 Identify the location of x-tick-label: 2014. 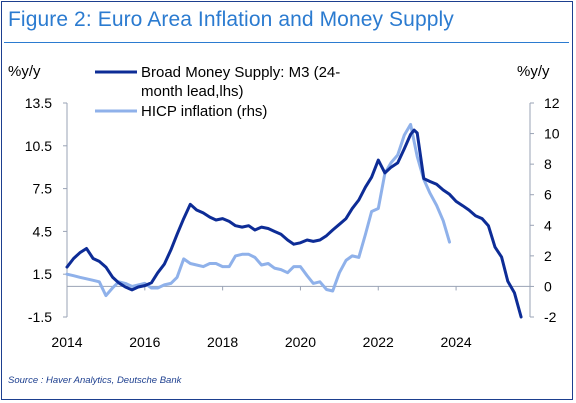
(66, 342).